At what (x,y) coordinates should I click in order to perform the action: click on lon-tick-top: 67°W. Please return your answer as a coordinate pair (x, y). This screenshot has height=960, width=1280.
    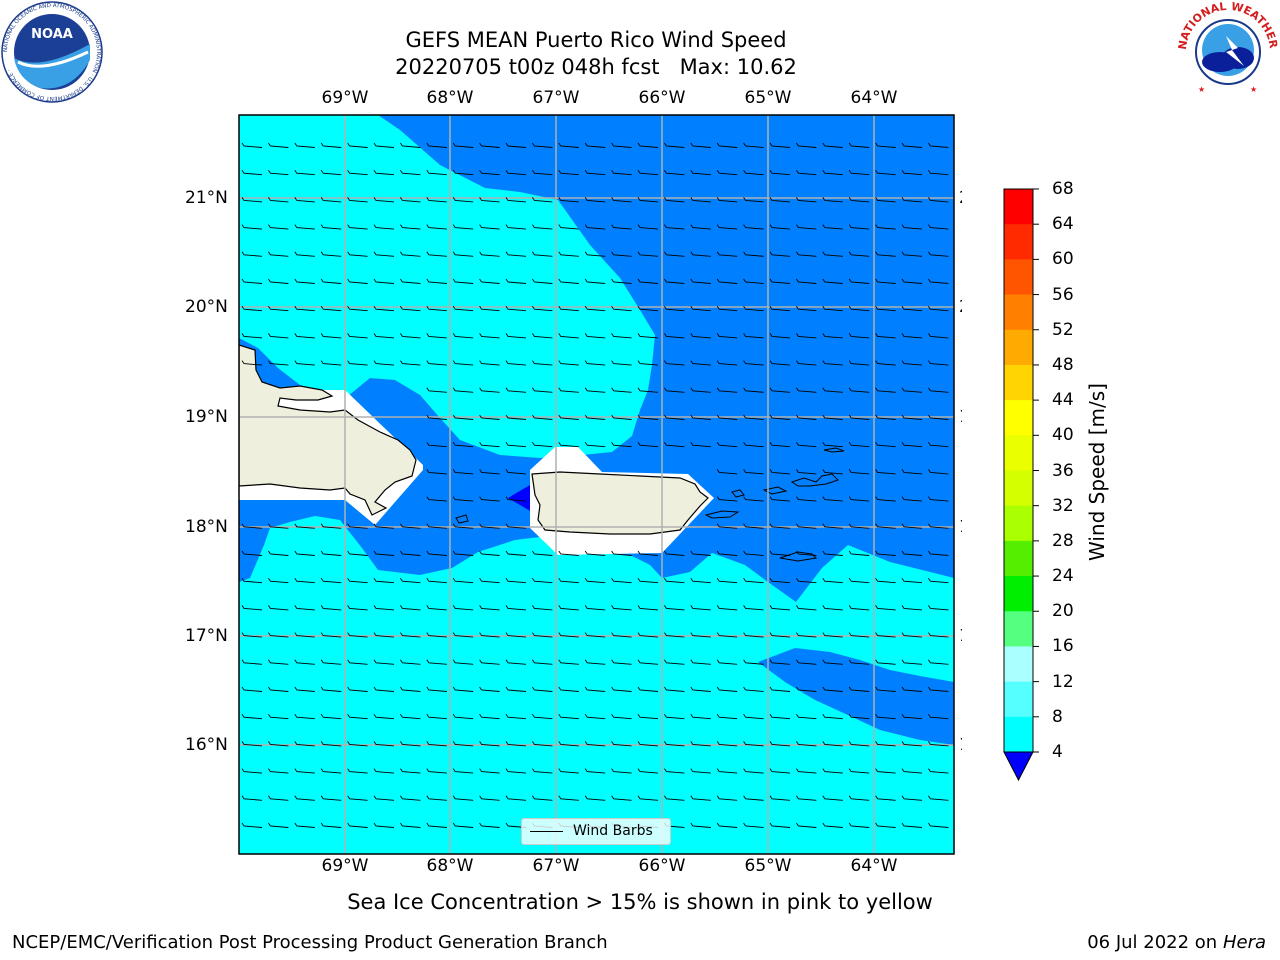
    Looking at the image, I should click on (556, 98).